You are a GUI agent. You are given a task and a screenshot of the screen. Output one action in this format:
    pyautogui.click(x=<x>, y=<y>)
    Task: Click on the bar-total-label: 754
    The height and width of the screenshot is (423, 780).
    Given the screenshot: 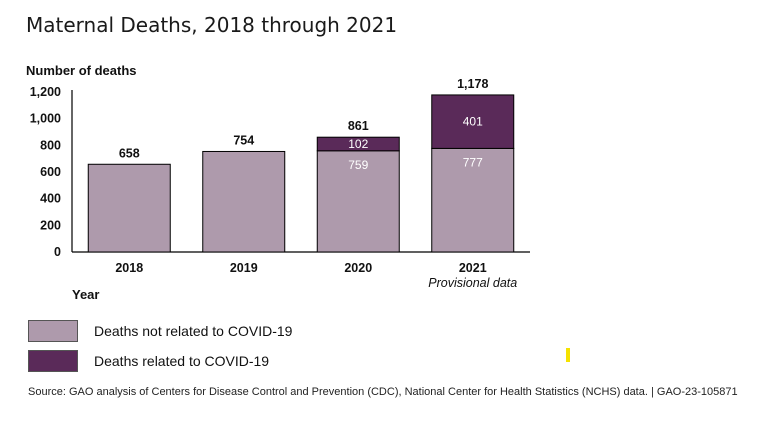 What is the action you would take?
    pyautogui.click(x=243, y=140)
    